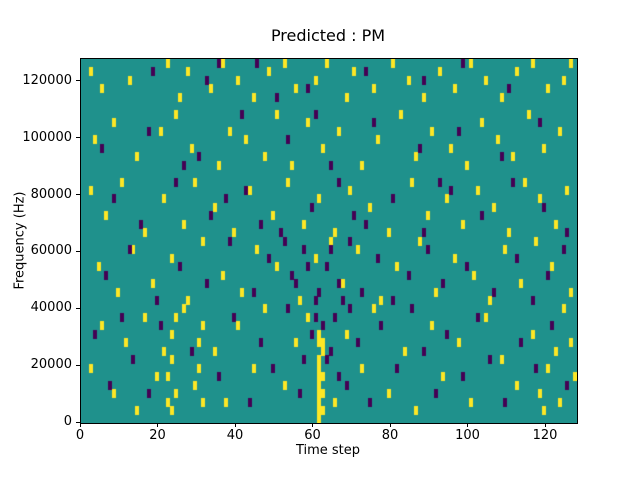 Image resolution: width=640 pixels, height=480 pixels. Describe the element at coordinates (47, 80) in the screenshot. I see `y-tick-label: 120000` at that location.